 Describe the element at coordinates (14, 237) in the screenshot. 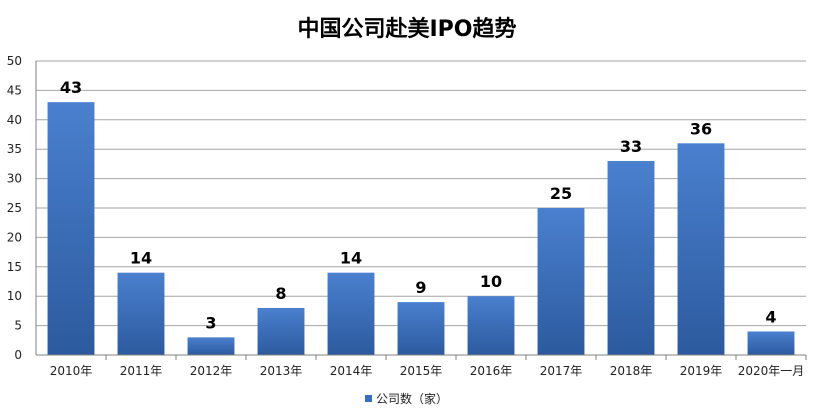

I see `y-tick-label: 20` at that location.